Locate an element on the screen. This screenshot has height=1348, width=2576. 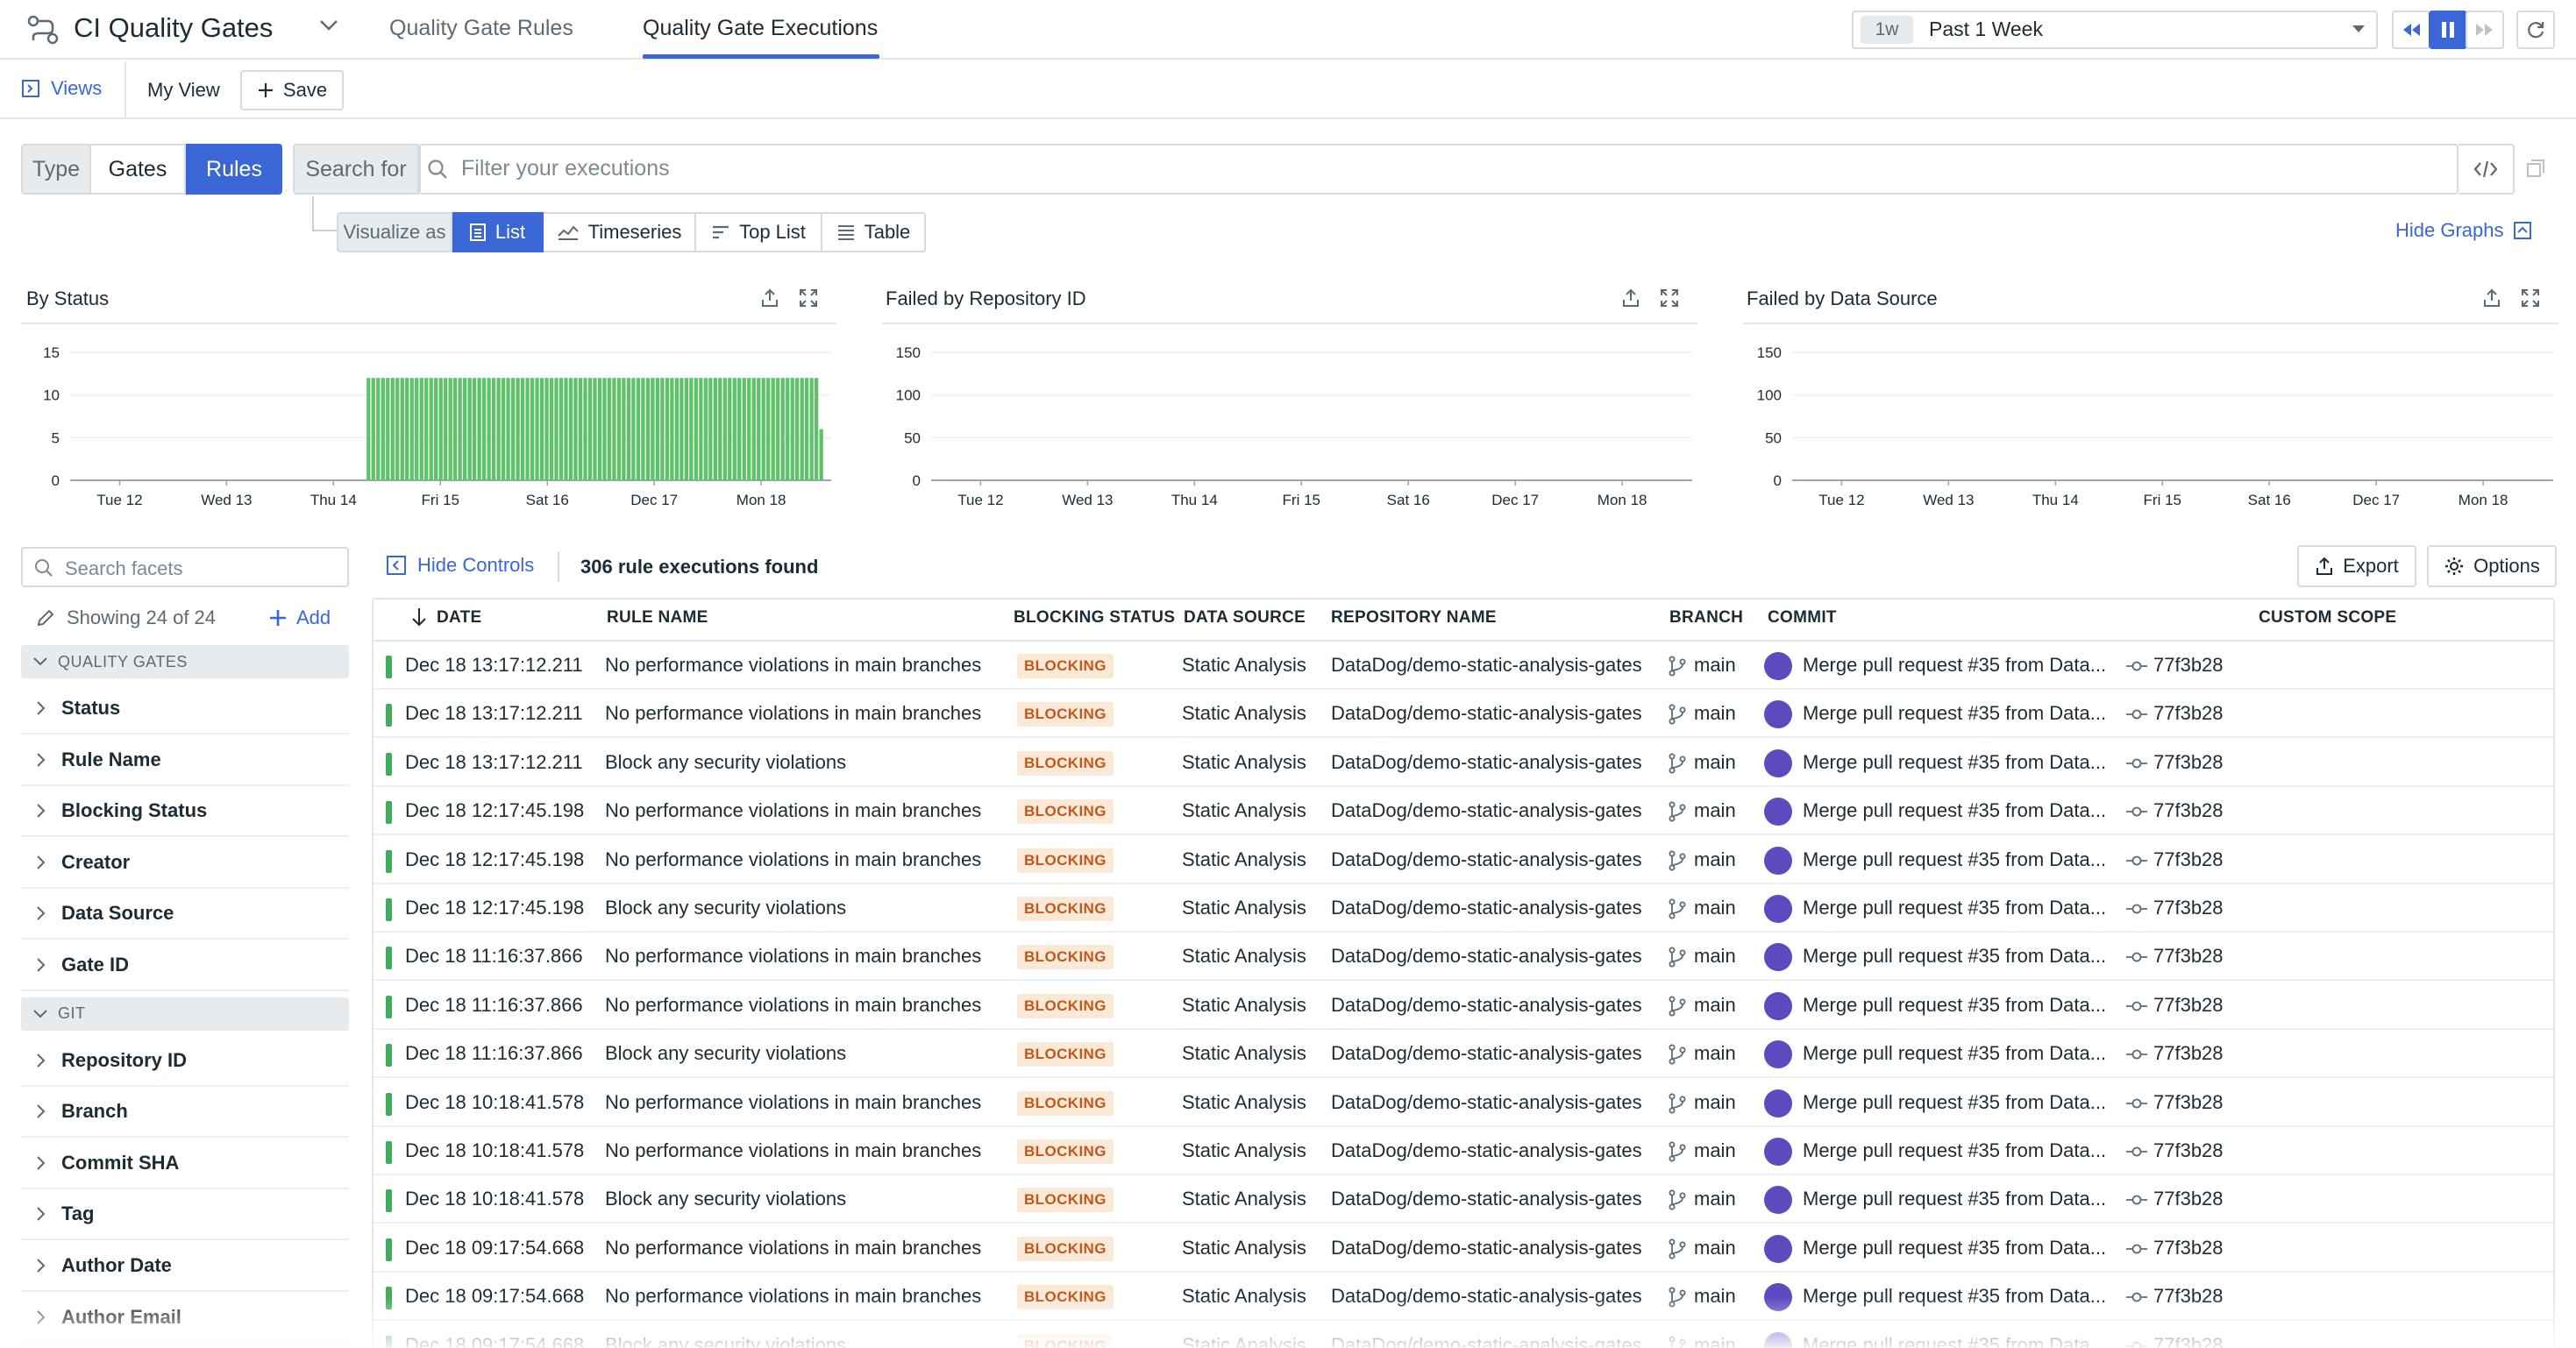
current-view-name: My View is located at coordinates (183, 90).